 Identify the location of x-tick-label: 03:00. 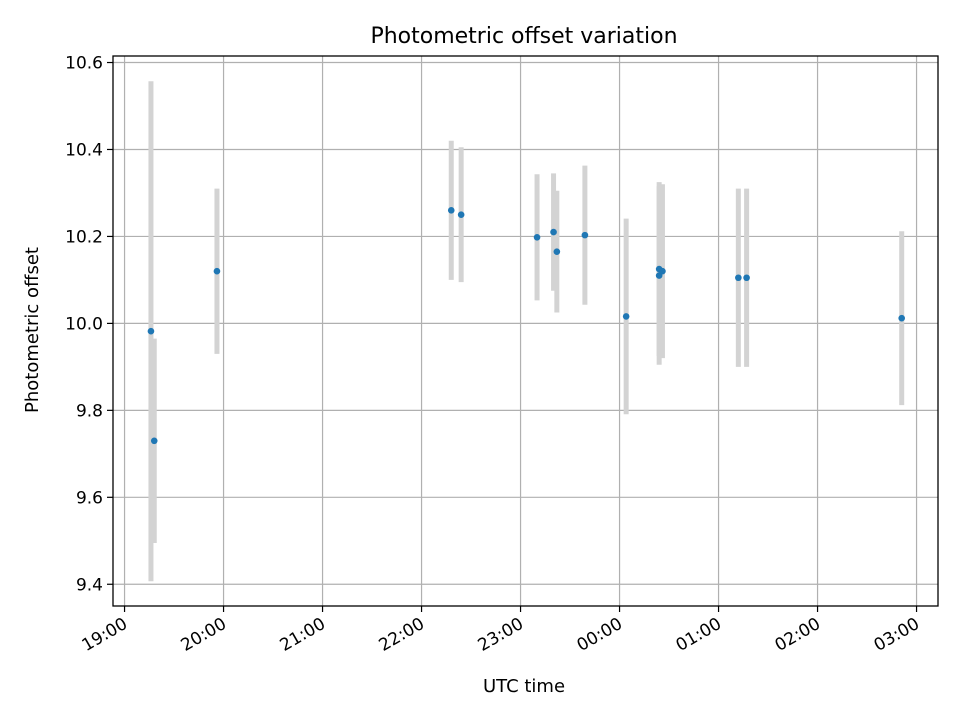
(897, 635).